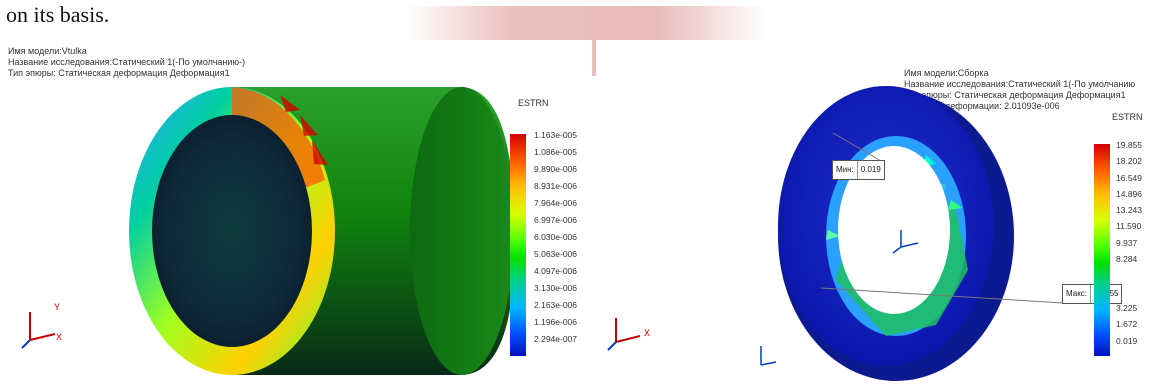  What do you see at coordinates (47, 51) in the screenshot?
I see `model-name-label: Имя модели:Vtulka` at bounding box center [47, 51].